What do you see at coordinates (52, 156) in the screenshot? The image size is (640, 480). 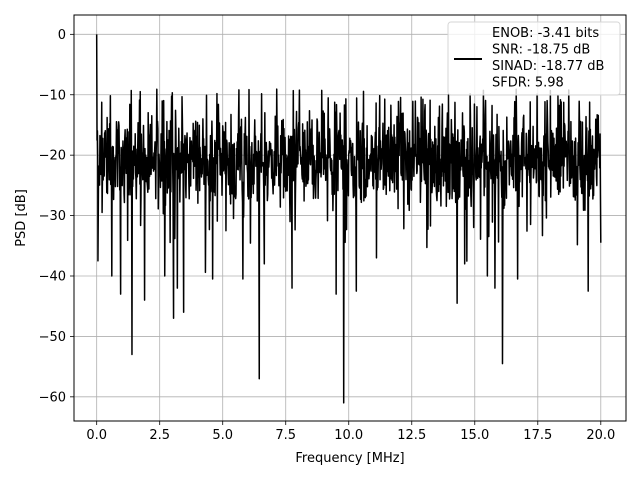 I see `y-tick-label: −20` at bounding box center [52, 156].